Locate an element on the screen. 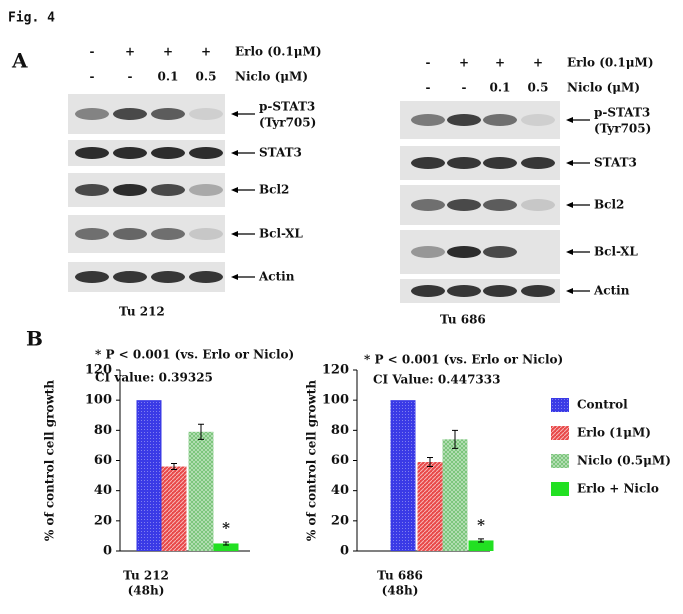 The width and height of the screenshot is (683, 614). protein-name: p-STAT3 is located at coordinates (287, 107).